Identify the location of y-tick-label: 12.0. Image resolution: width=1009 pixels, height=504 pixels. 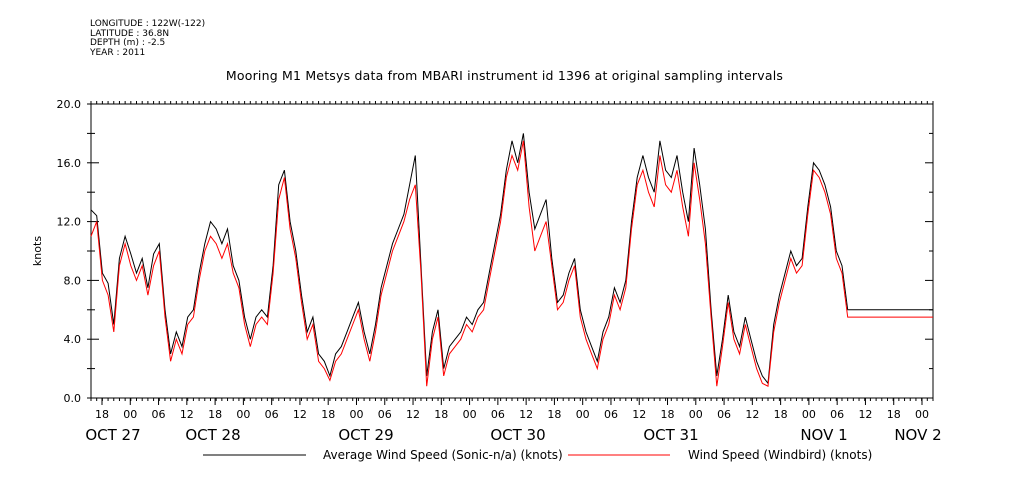
(69, 222).